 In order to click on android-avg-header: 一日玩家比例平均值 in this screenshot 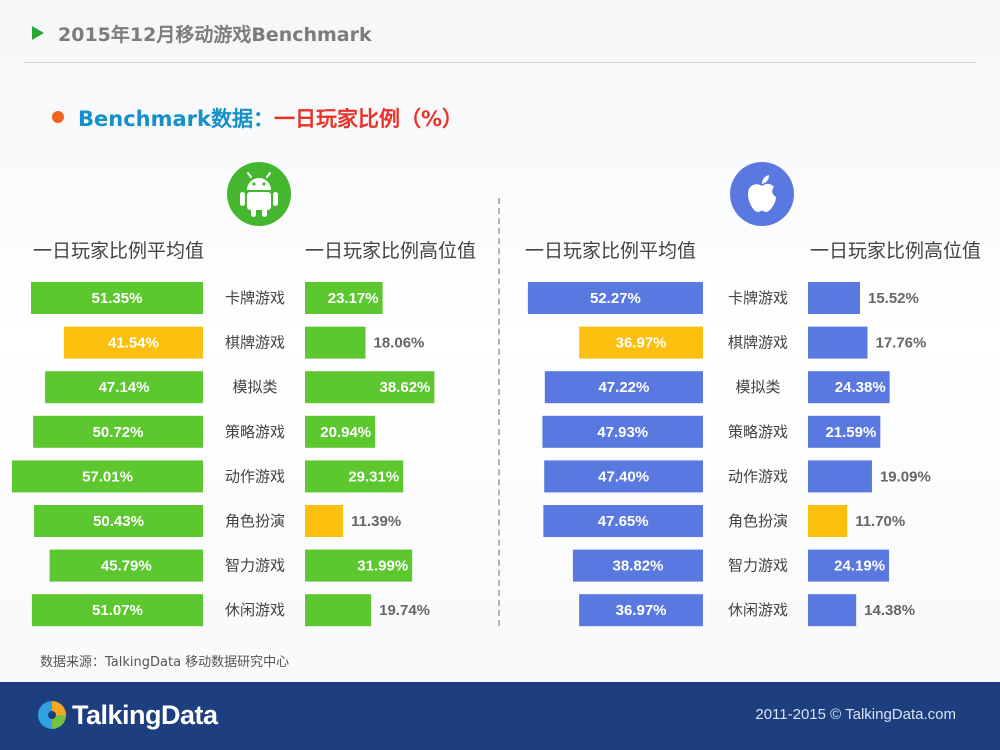, I will do `click(119, 251)`.